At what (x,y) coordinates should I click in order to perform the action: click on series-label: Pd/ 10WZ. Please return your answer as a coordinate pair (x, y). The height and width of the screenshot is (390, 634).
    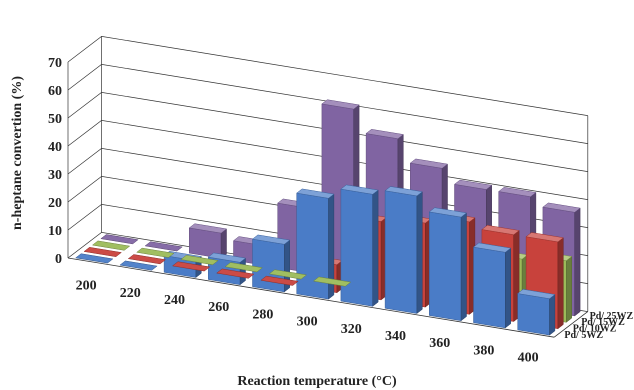
    Looking at the image, I should click on (595, 329).